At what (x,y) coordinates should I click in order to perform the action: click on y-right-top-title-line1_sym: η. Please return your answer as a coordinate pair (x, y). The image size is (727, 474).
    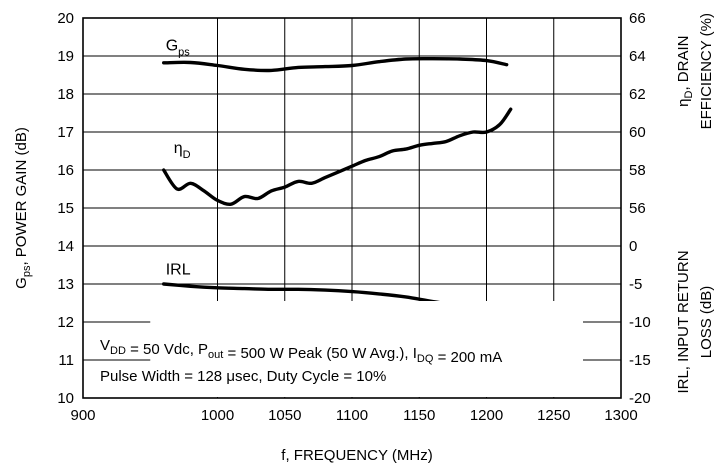
    Looking at the image, I should click on (683, 103).